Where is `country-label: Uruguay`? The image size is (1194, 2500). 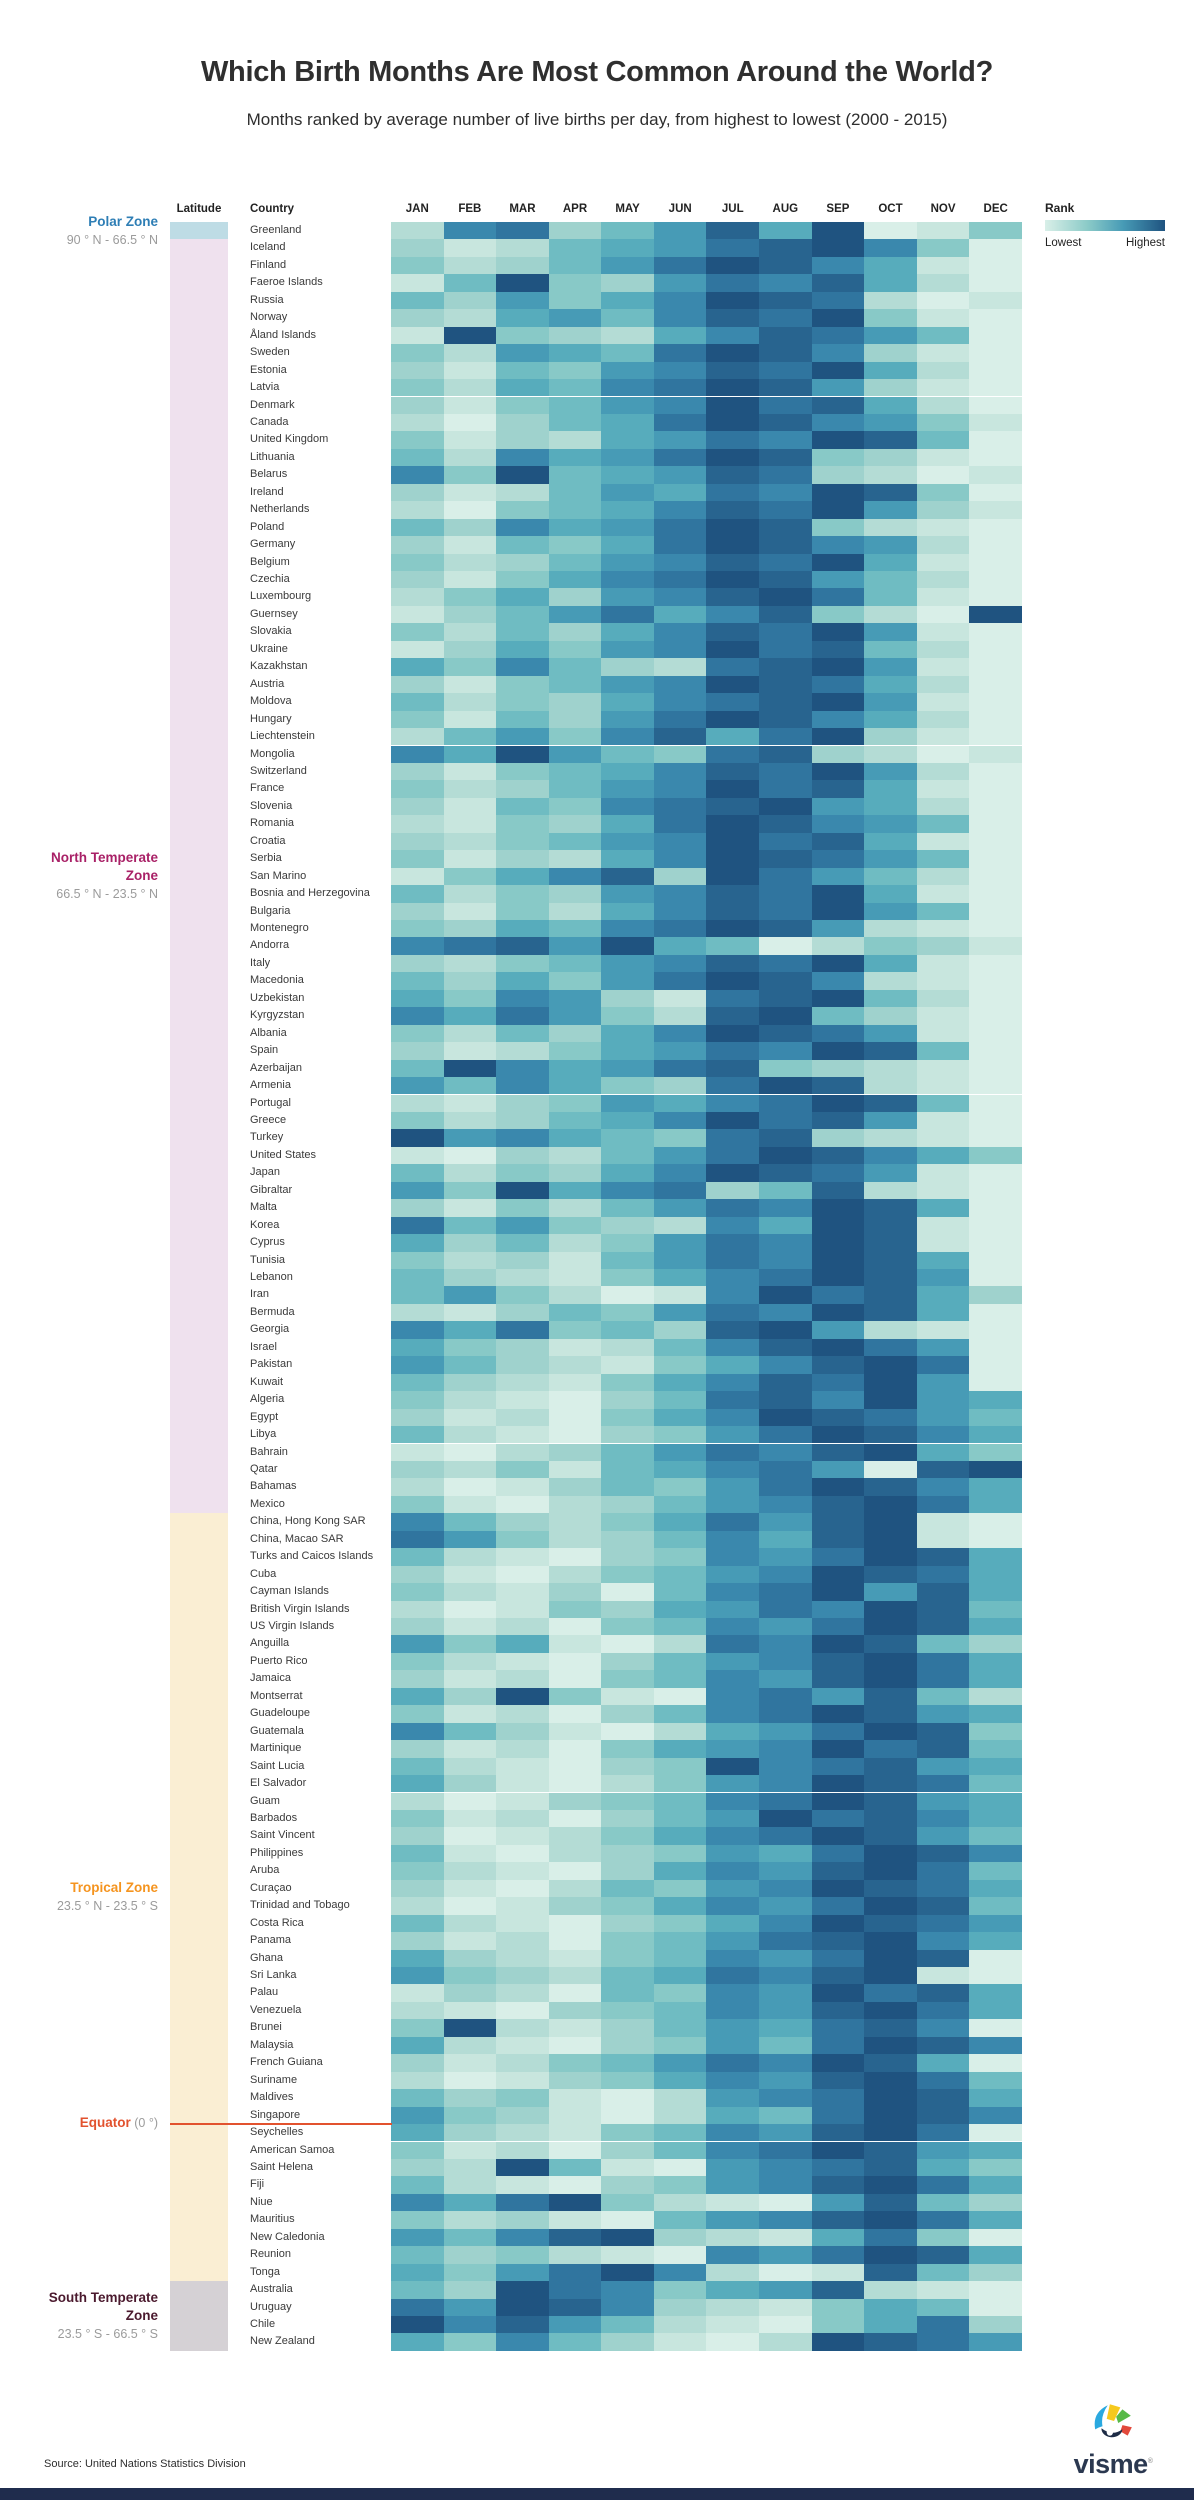 country-label: Uruguay is located at coordinates (271, 2306).